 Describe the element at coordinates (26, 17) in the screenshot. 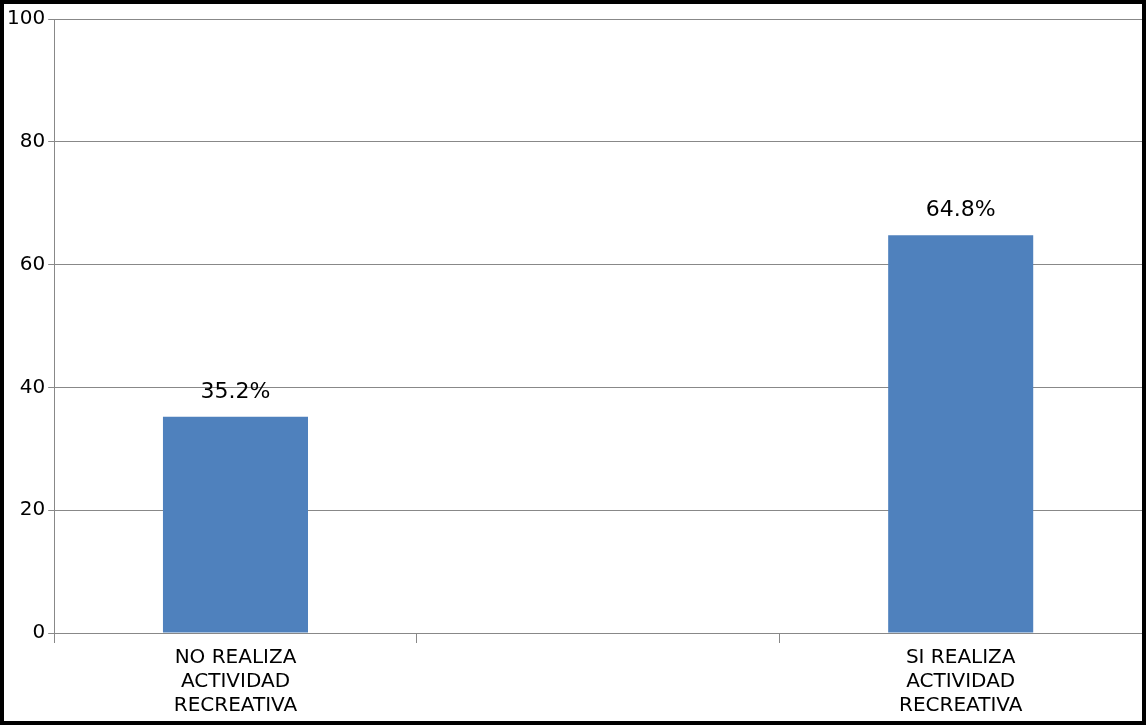

I see `y-tick-label: 100` at that location.